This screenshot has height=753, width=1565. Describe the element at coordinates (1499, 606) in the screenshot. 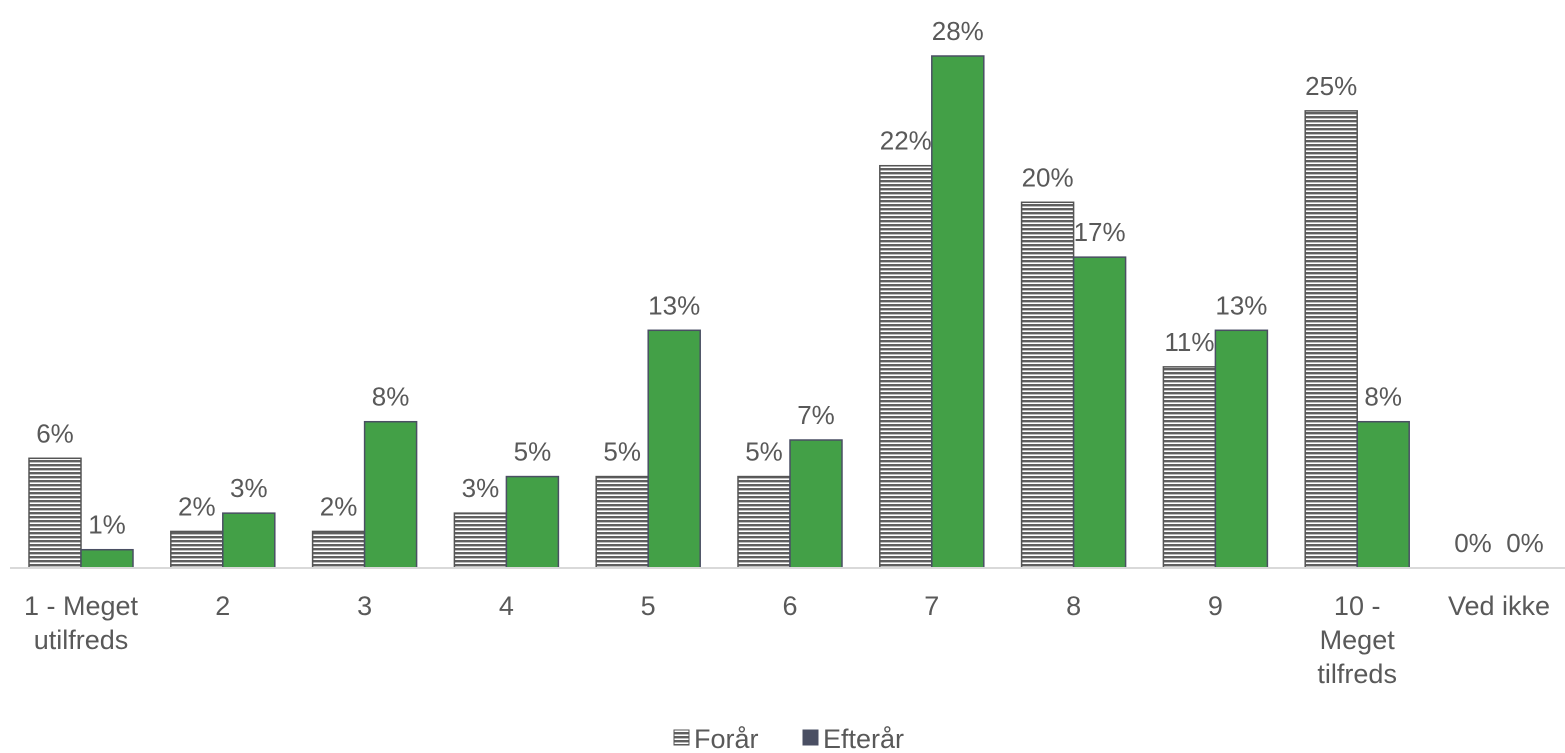

I see `x-tick-label-11: Ved ikke` at that location.